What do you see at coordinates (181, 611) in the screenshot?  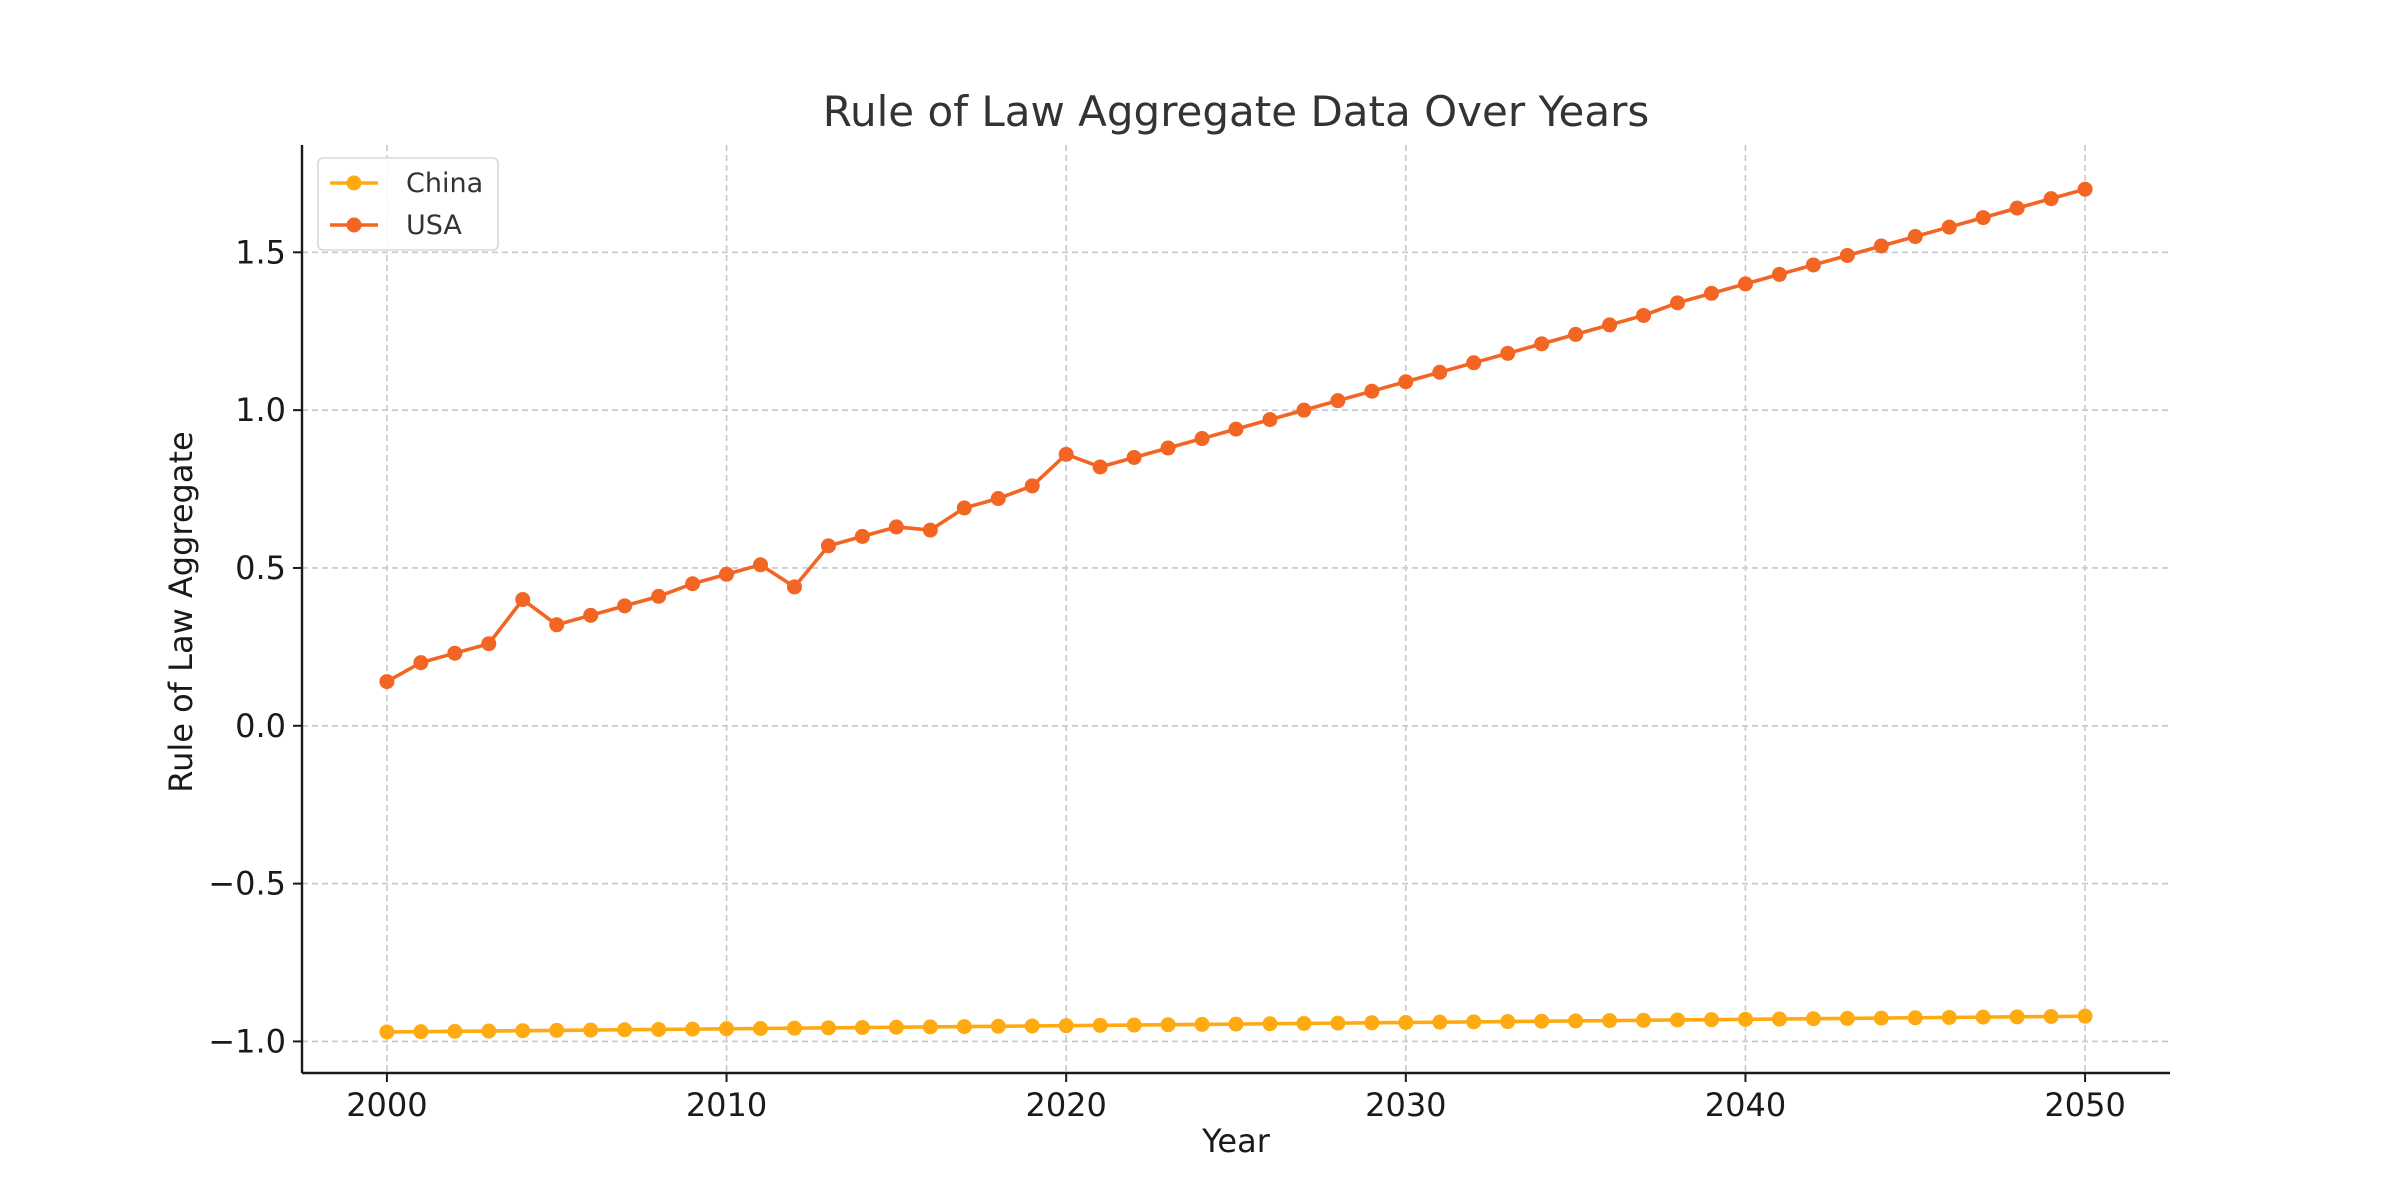 I see `y-axis-label: Rule of Law Aggregate` at bounding box center [181, 611].